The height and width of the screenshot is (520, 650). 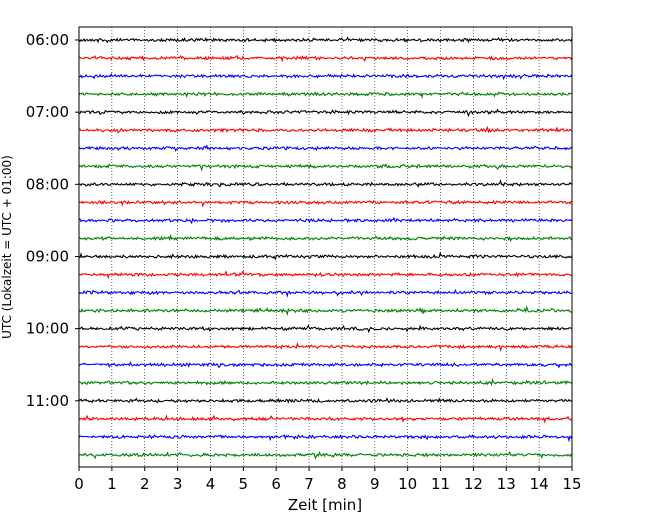 I want to click on y-tick-label: 10:00, so click(x=47, y=329).